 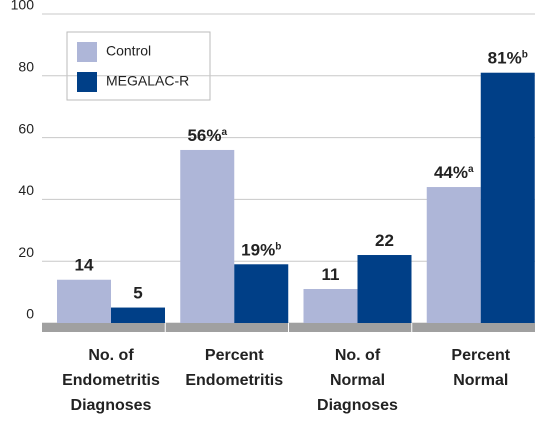 What do you see at coordinates (128, 51) in the screenshot?
I see `legend-label: Control` at bounding box center [128, 51].